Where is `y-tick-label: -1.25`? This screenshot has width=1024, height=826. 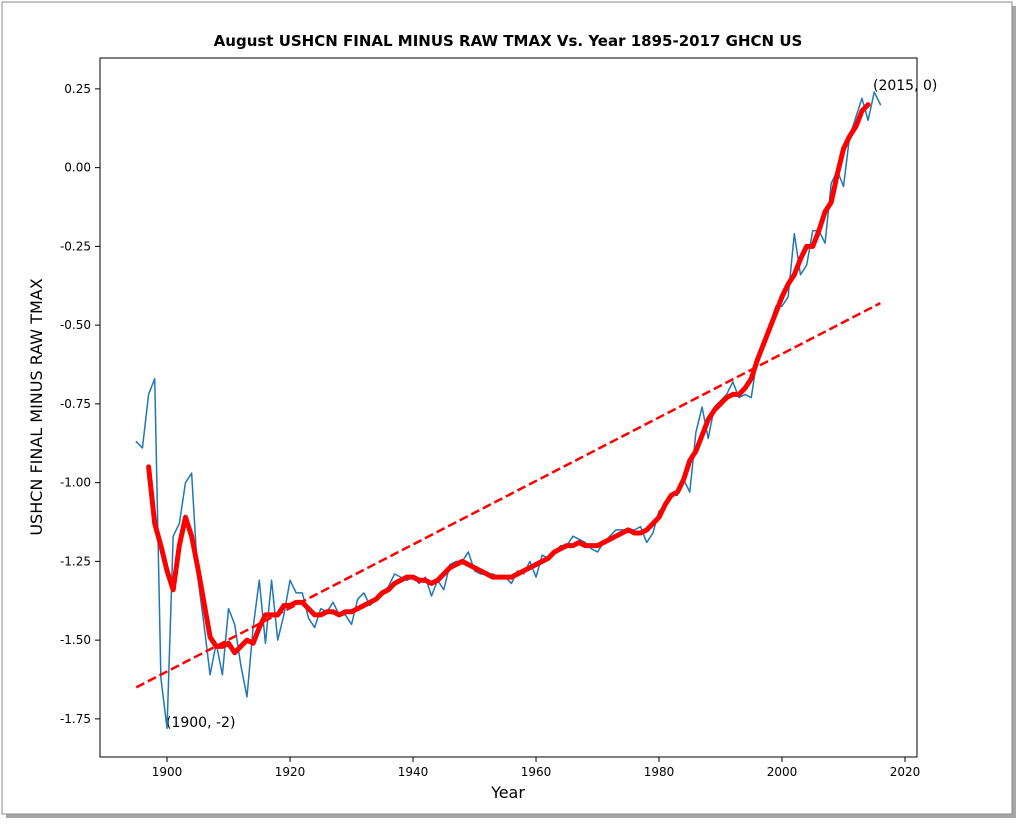
y-tick-label: -1.25 is located at coordinates (75, 561).